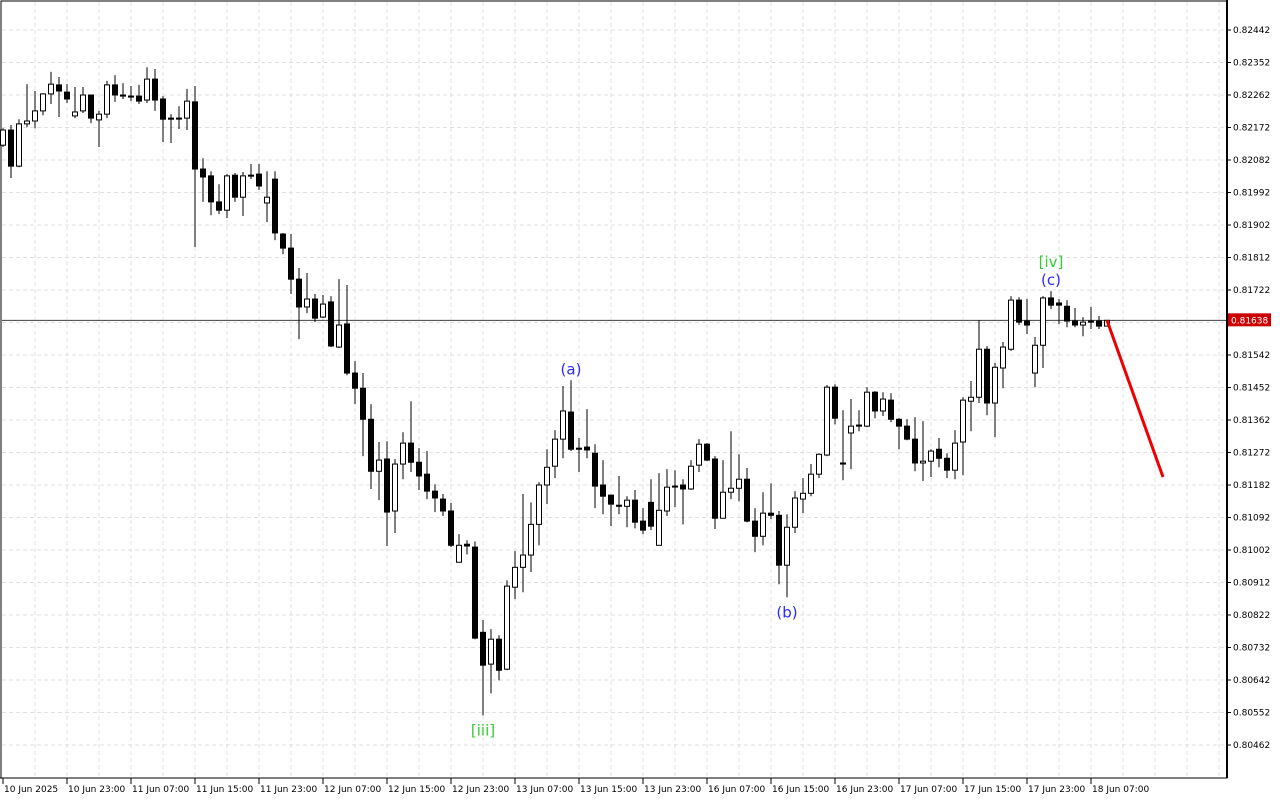 The height and width of the screenshot is (800, 1280). What do you see at coordinates (1251, 649) in the screenshot?
I see `y-tick-label: 0.80732` at bounding box center [1251, 649].